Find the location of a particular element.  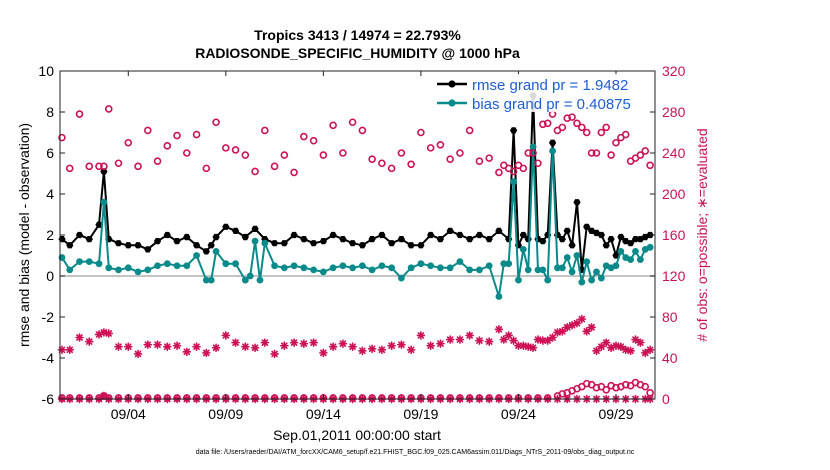

y-right-tick-label: 0 is located at coordinates (666, 399).